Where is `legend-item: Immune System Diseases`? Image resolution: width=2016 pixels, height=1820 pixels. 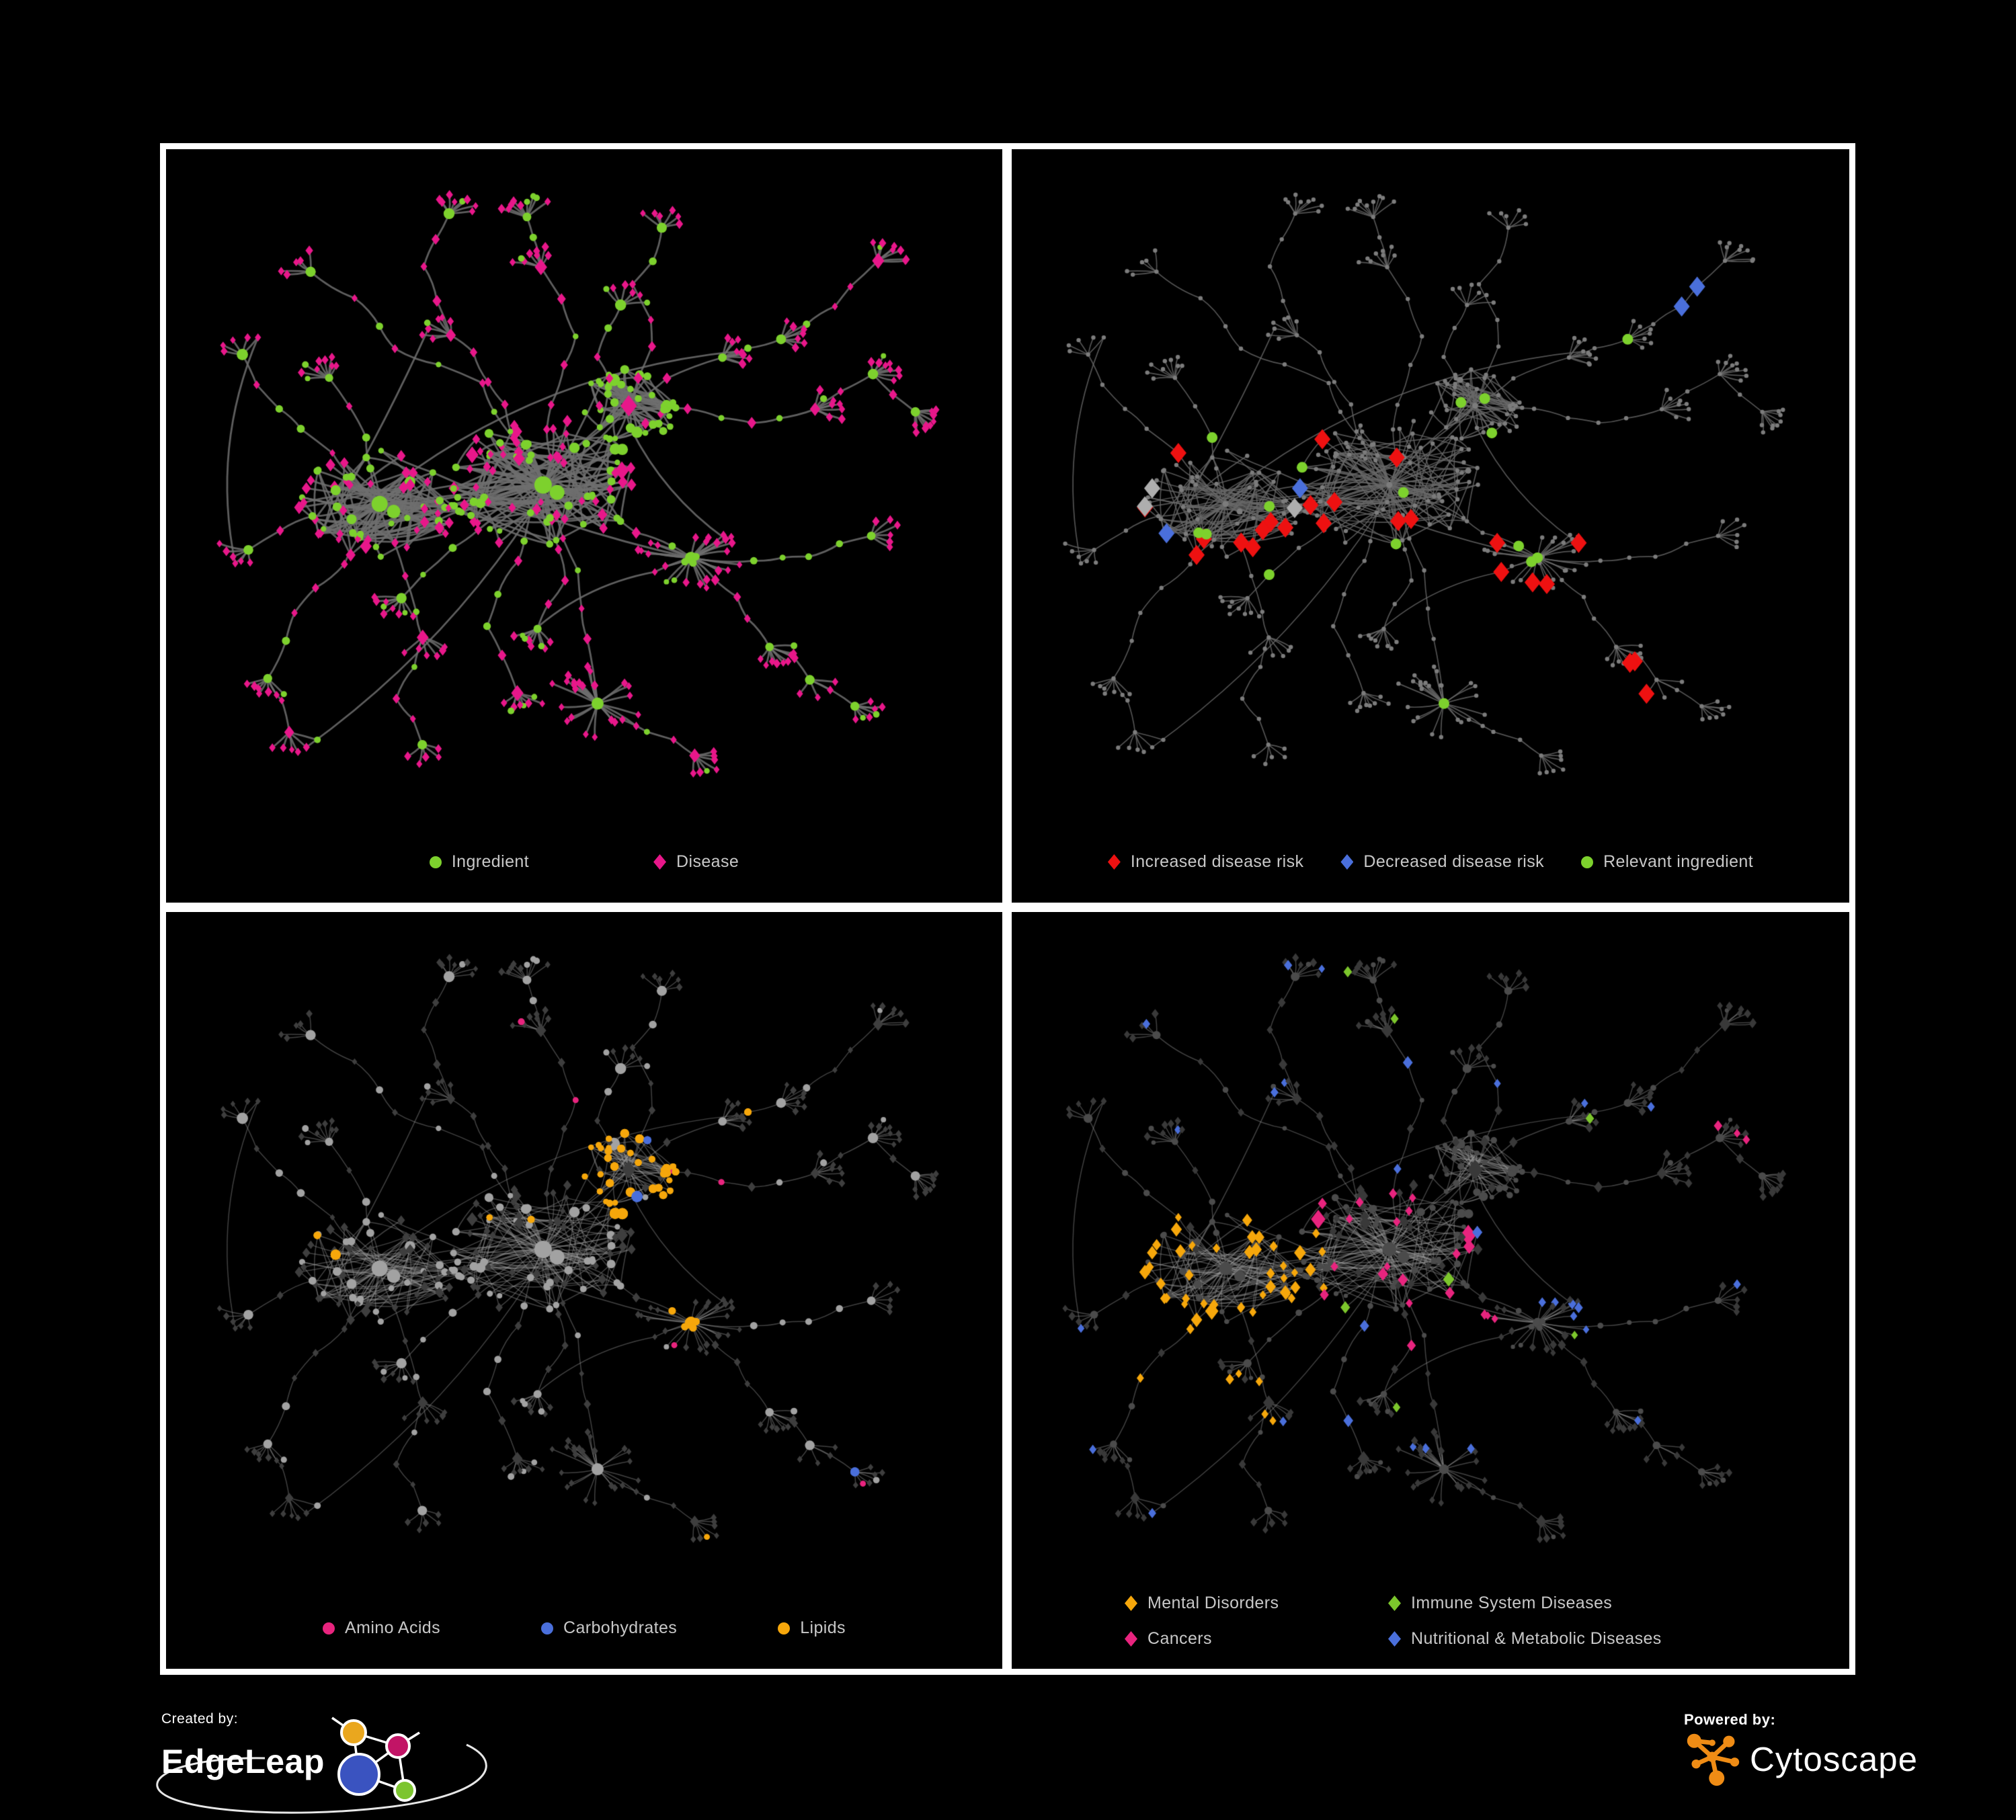 legend-item: Immune System Diseases is located at coordinates (1525, 1604).